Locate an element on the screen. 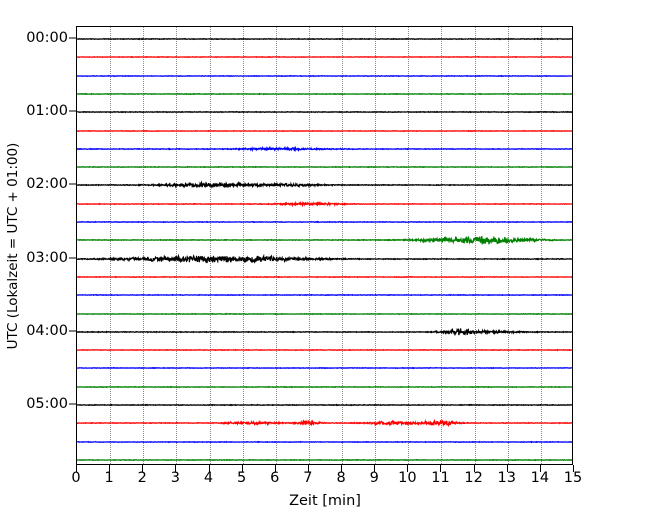 The width and height of the screenshot is (650, 520). x-axis-tick-label: 6 is located at coordinates (275, 478).